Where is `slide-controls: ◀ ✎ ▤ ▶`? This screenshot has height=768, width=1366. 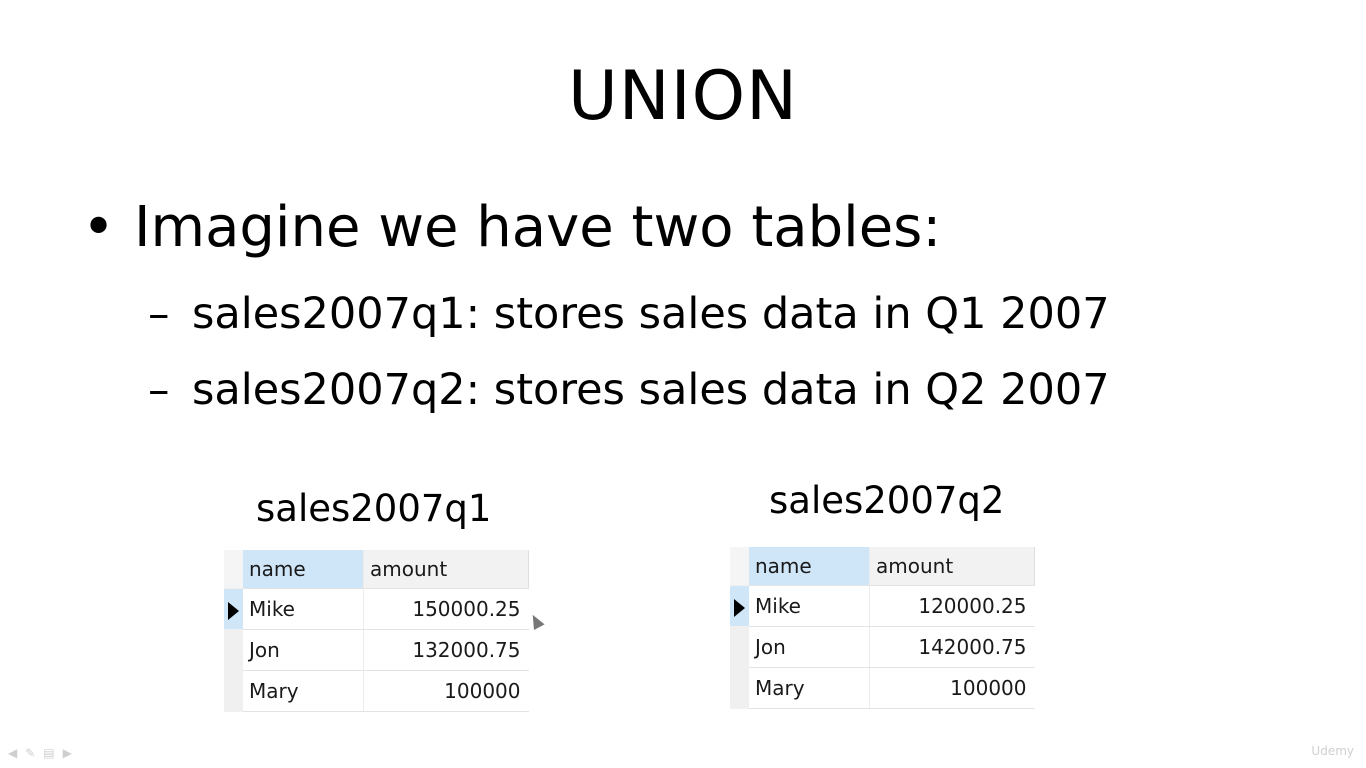 slide-controls: ◀ ✎ ▤ ▶ is located at coordinates (40, 753).